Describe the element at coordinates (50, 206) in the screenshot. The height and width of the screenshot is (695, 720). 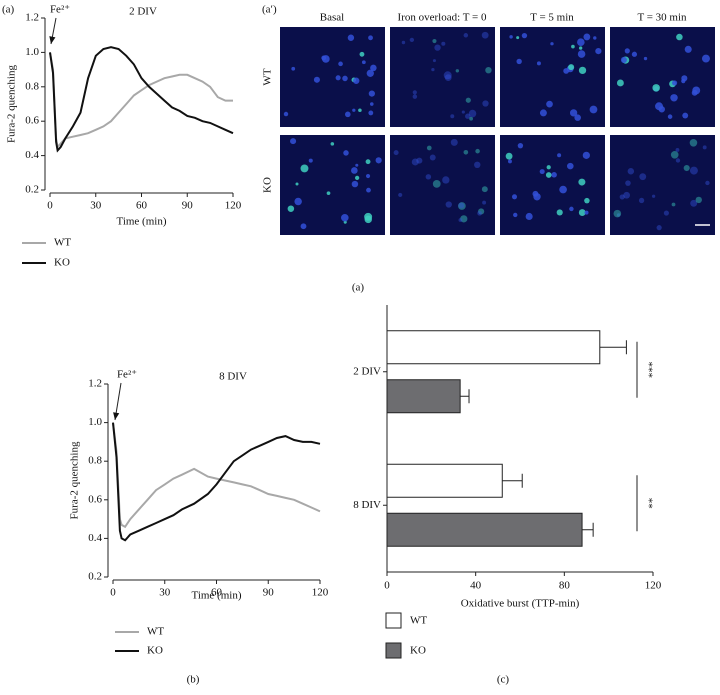
I see `x-tick-label: 0` at that location.